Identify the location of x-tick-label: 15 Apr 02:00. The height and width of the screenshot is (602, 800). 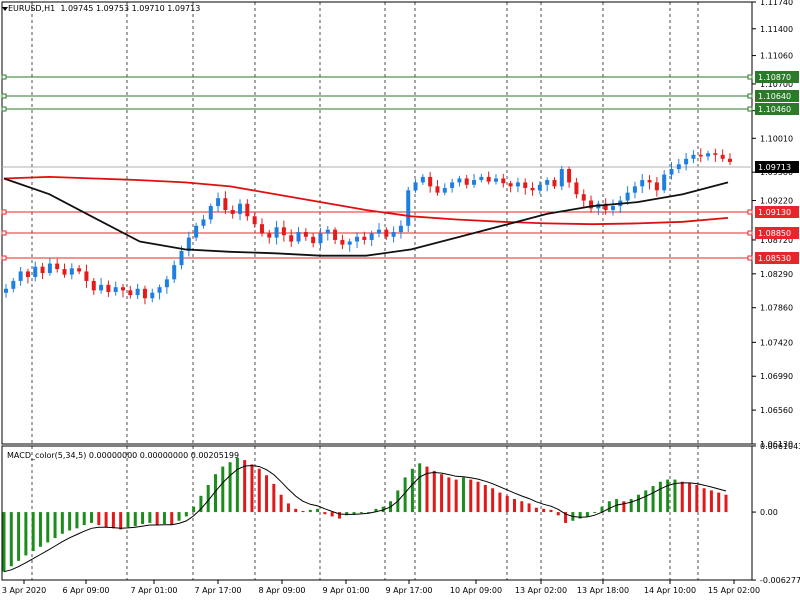
(734, 590).